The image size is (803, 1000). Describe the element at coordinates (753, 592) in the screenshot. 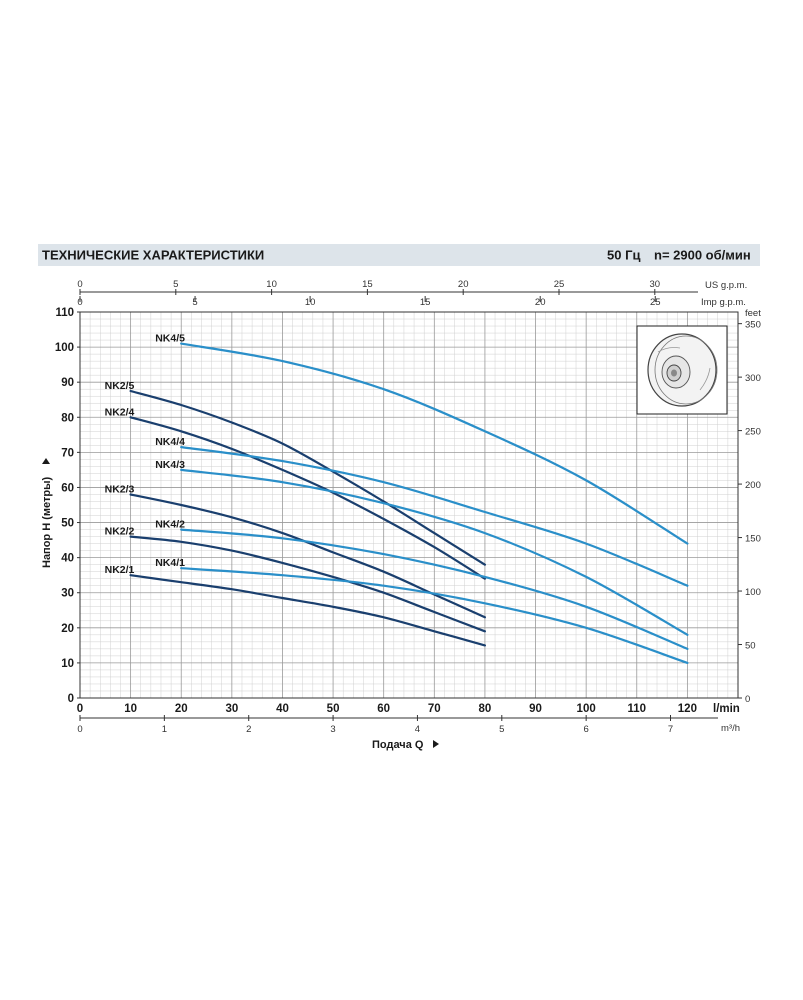

I see `feet-tick-label: 100` at that location.